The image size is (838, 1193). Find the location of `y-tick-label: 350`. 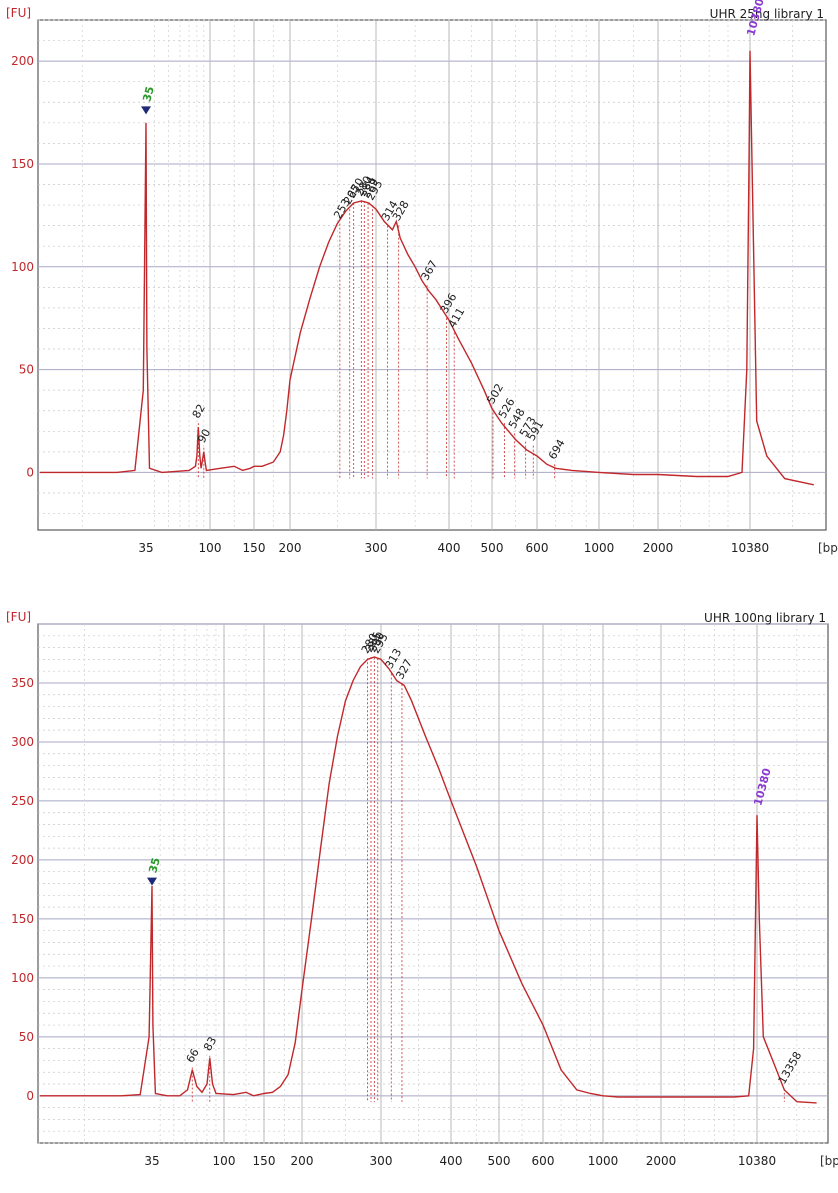

y-tick-label: 350 is located at coordinates (22, 683).